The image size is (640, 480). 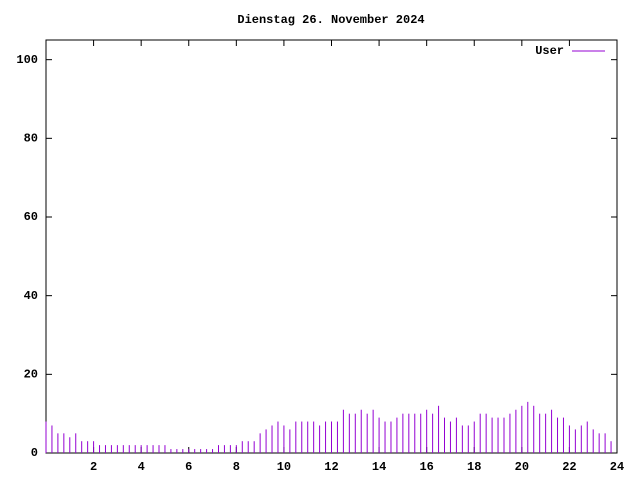 What do you see at coordinates (522, 467) in the screenshot?
I see `x-tick-label: 20` at bounding box center [522, 467].